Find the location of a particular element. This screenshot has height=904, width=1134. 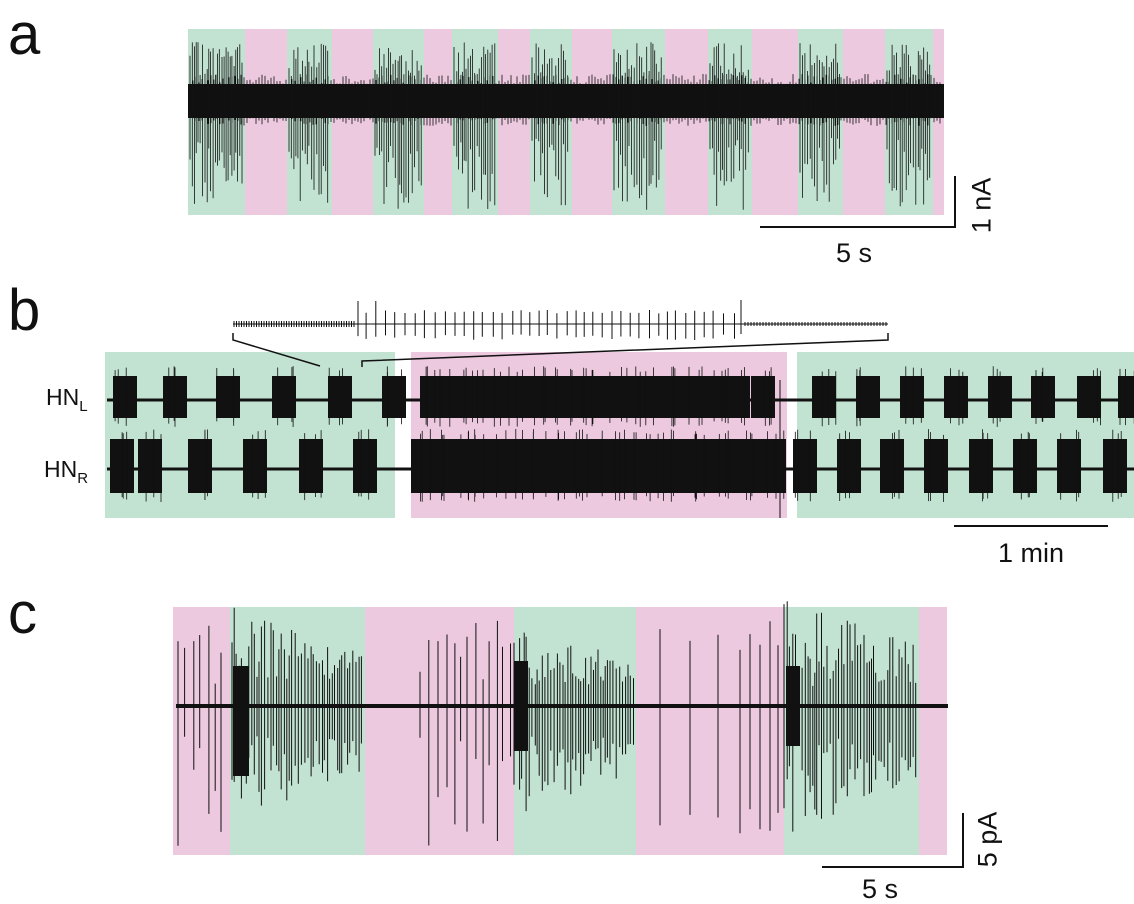

panel-a-spikes is located at coordinates (565, 126).